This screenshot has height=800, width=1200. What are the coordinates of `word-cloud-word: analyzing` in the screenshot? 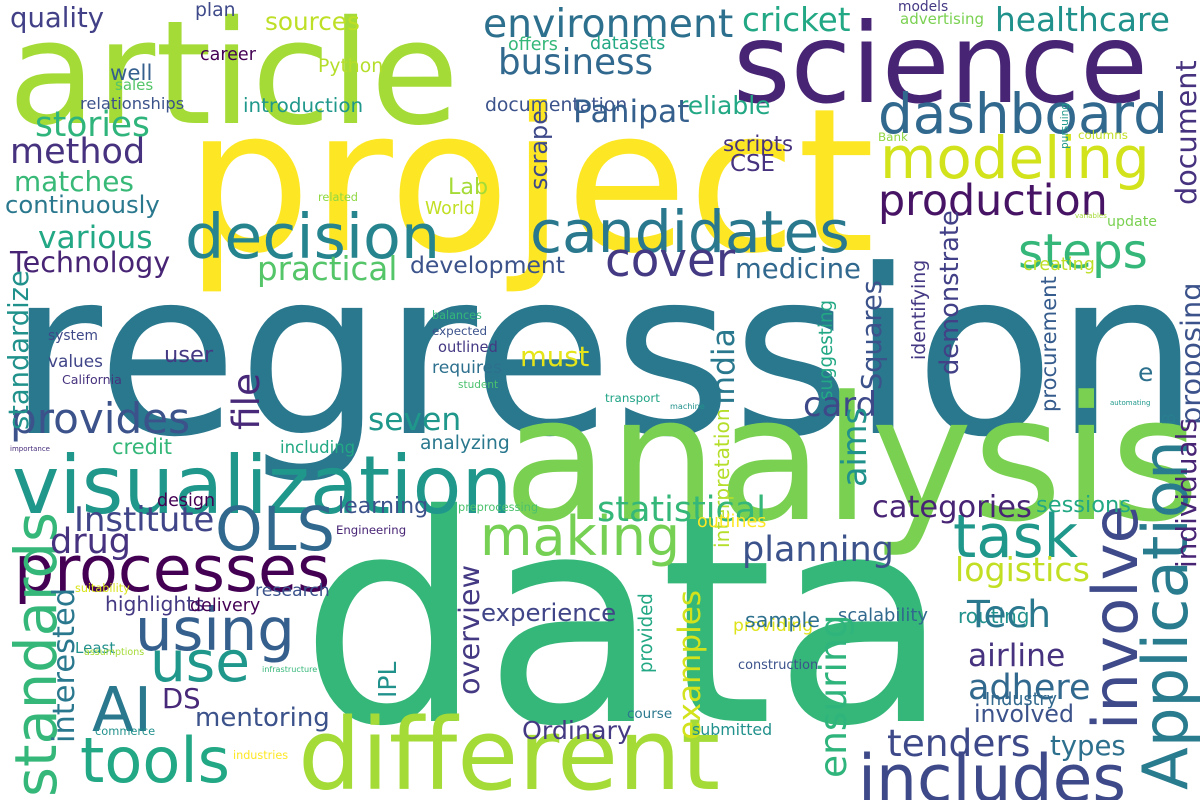 It's located at (465, 443).